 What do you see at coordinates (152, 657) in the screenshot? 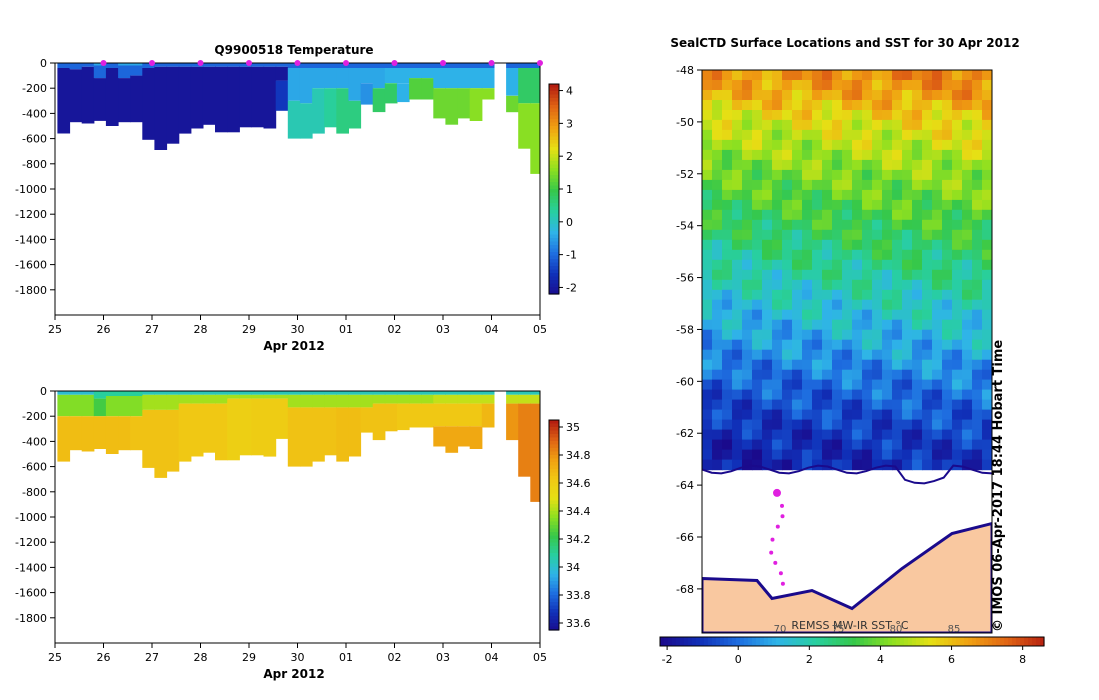
I see `x-tick-label: 27` at bounding box center [152, 657].